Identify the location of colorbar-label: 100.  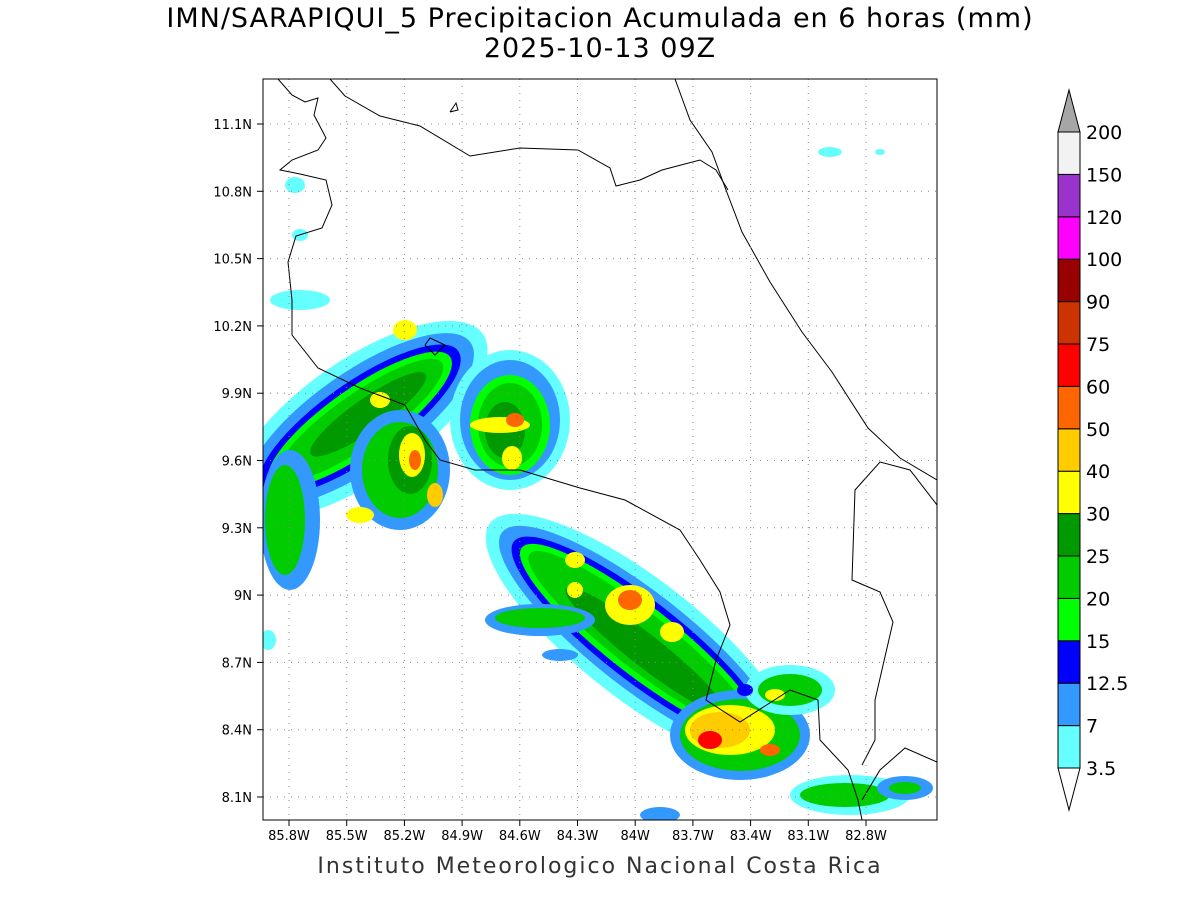
(1104, 260).